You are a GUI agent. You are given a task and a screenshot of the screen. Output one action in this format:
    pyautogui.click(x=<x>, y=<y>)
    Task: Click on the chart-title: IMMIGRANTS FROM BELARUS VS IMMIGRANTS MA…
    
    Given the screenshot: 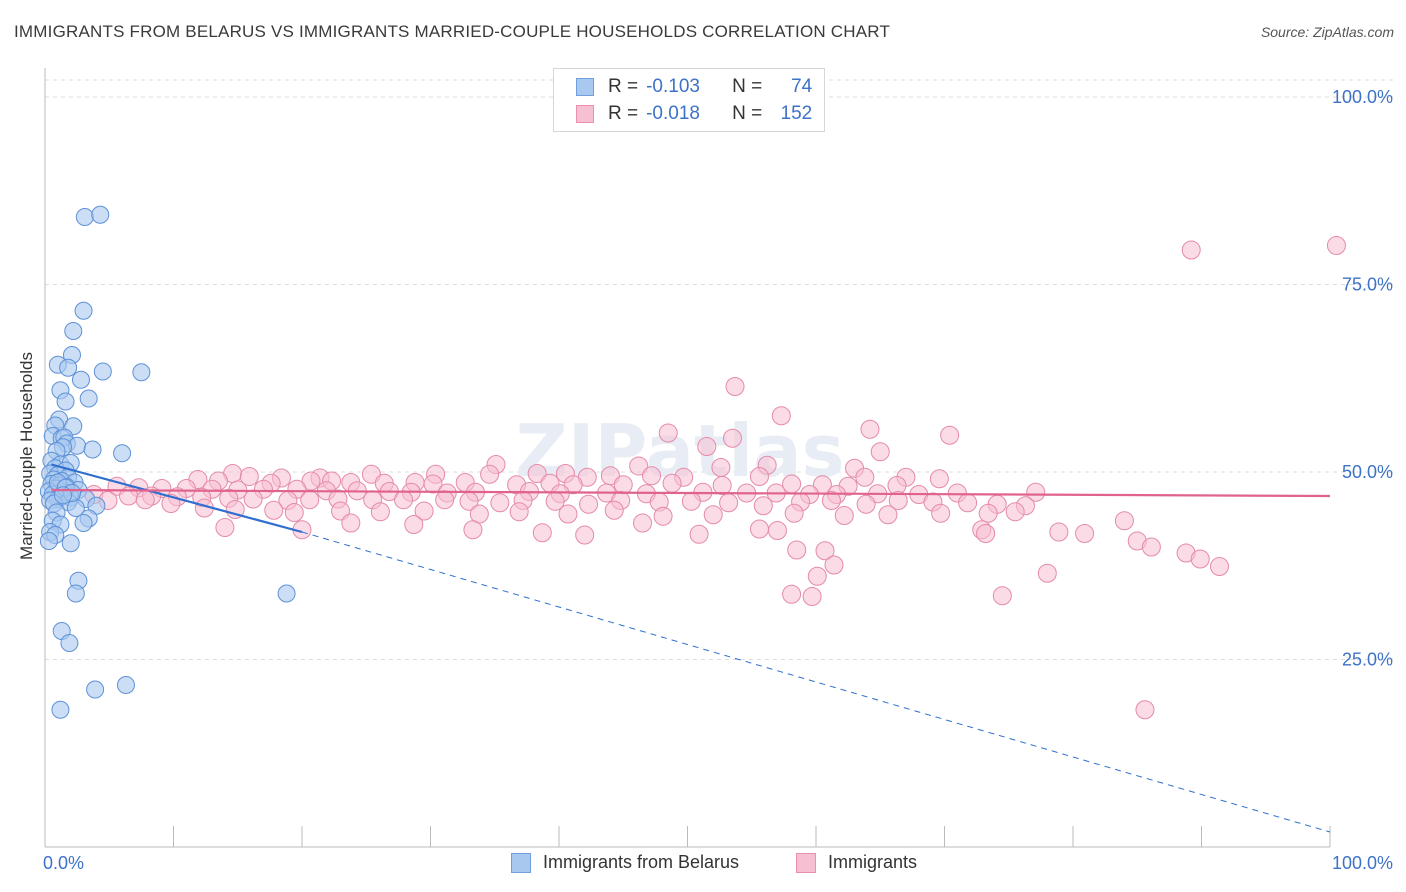 What is the action you would take?
    pyautogui.click(x=452, y=31)
    